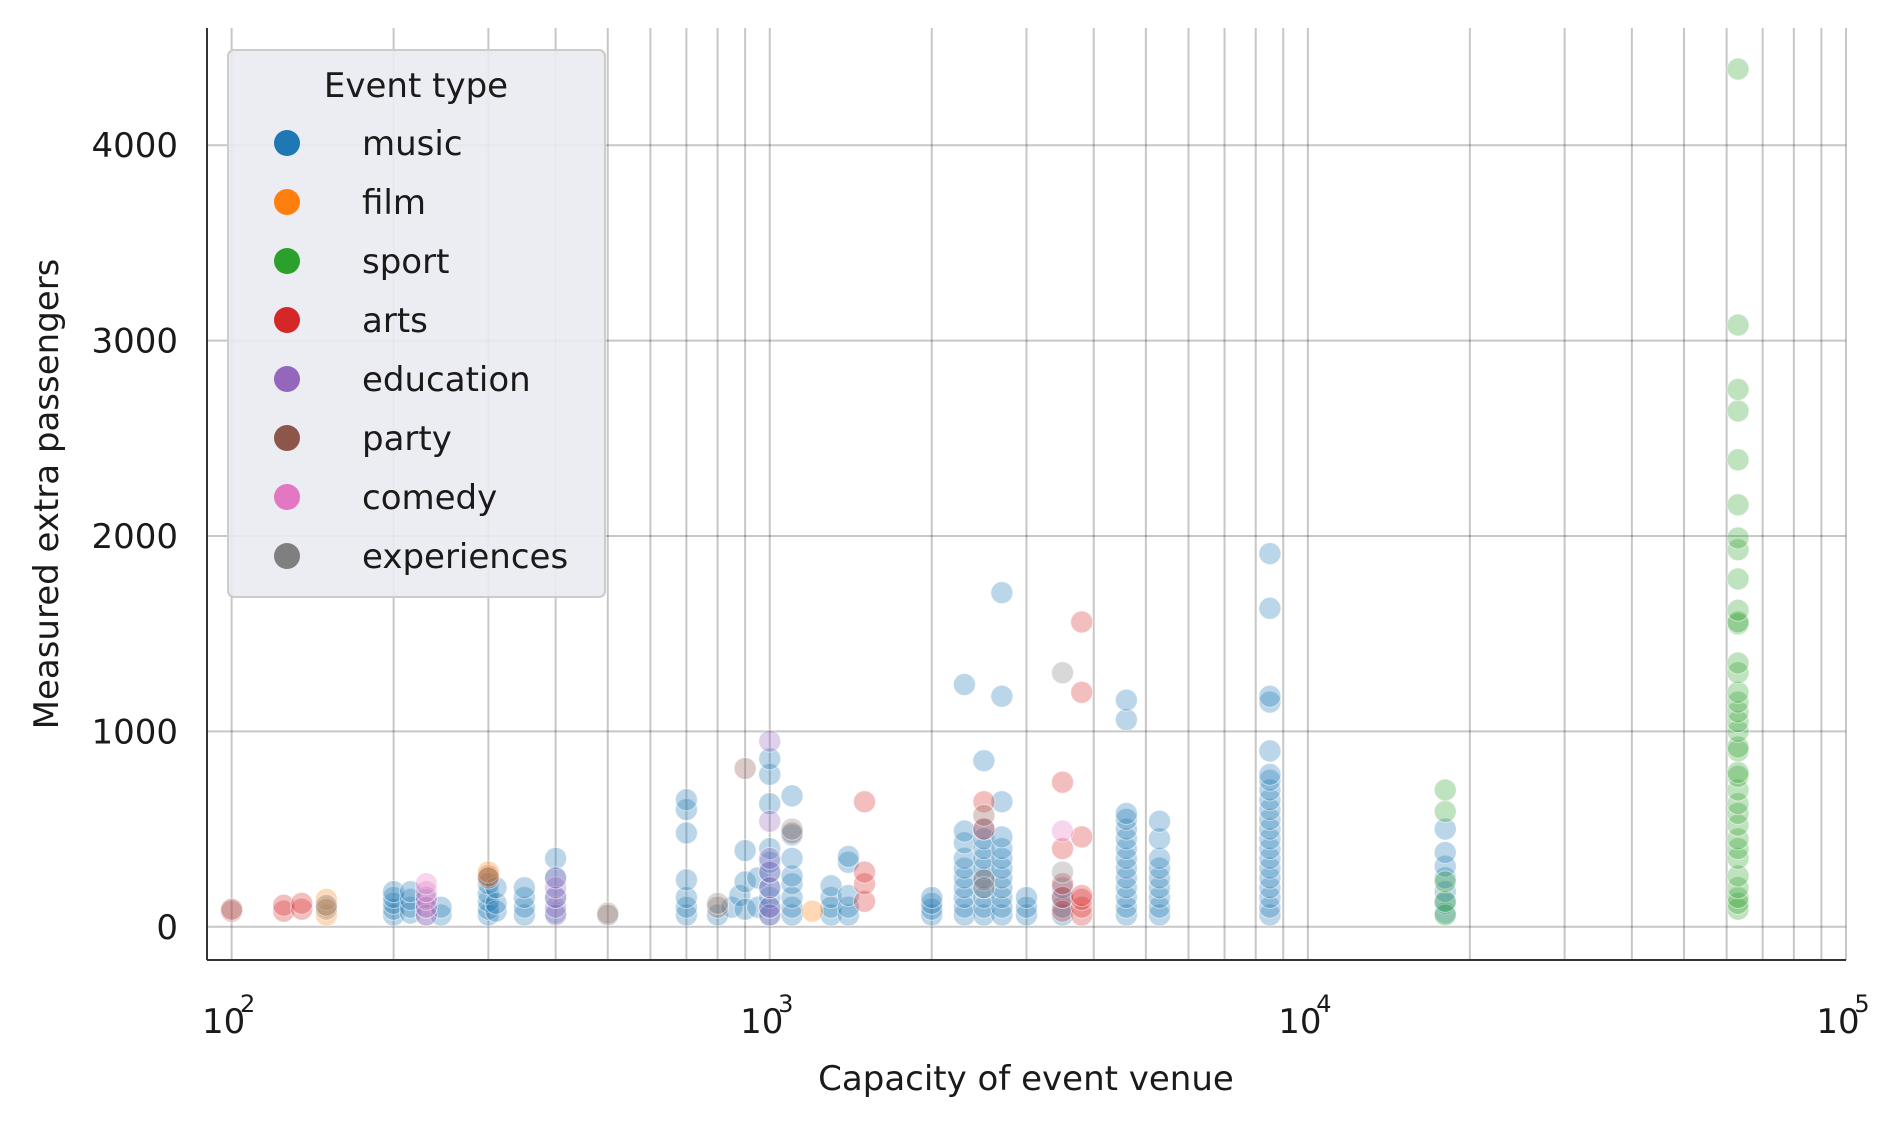  Describe the element at coordinates (287, 202) in the screenshot. I see `legend-marker-film` at that location.